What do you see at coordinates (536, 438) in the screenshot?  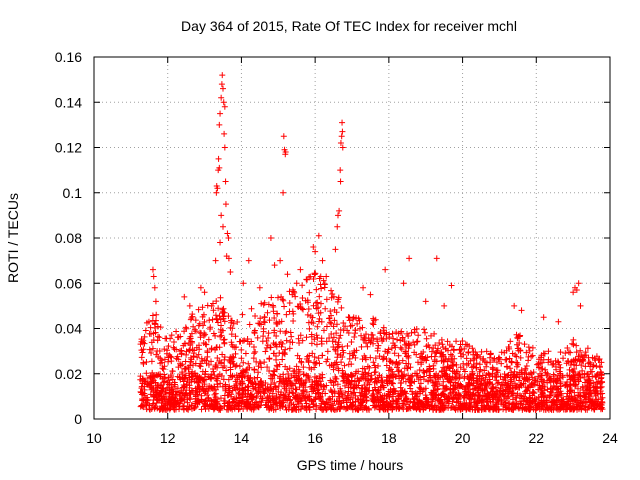 I see `x-tick-label: 22` at bounding box center [536, 438].